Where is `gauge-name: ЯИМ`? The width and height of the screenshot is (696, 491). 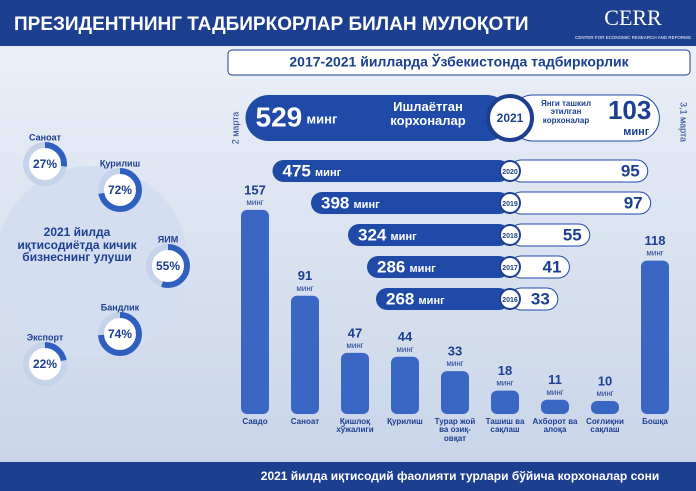 gauge-name: ЯИМ is located at coordinates (168, 239).